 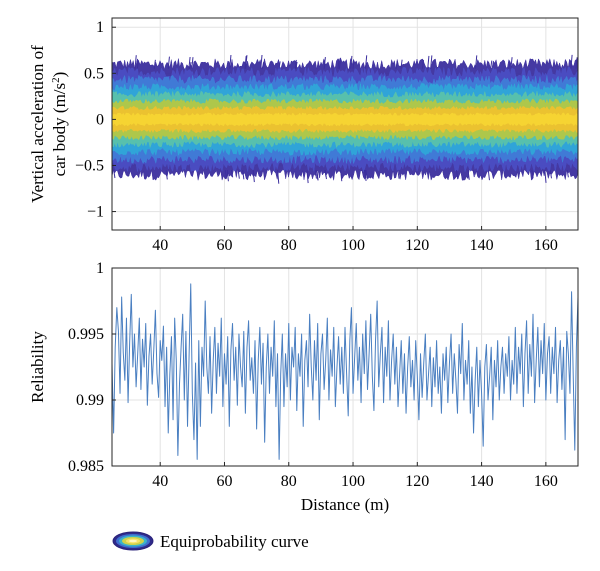 I want to click on top-xtick-label: 40, so click(x=160, y=245).